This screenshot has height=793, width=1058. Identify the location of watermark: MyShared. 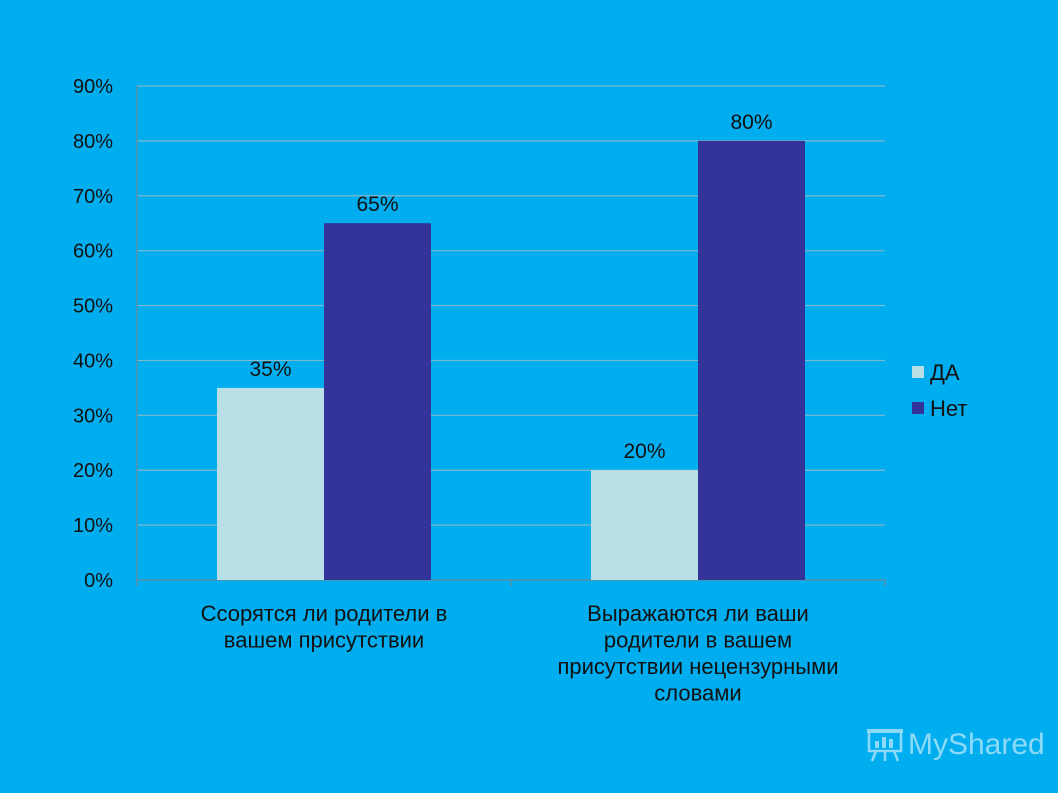
(955, 745).